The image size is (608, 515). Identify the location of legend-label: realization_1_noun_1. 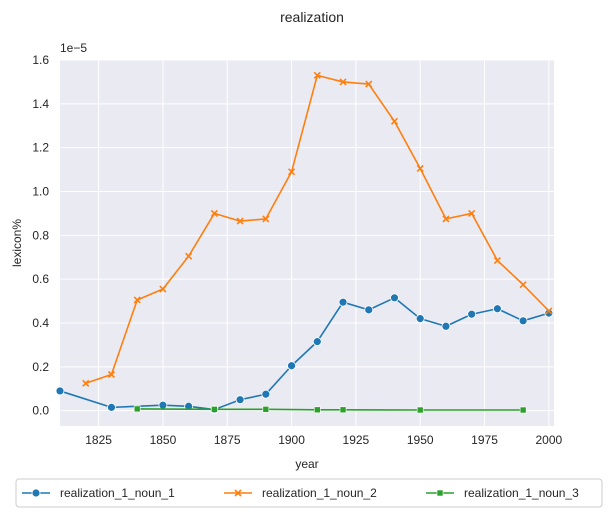
(117, 493).